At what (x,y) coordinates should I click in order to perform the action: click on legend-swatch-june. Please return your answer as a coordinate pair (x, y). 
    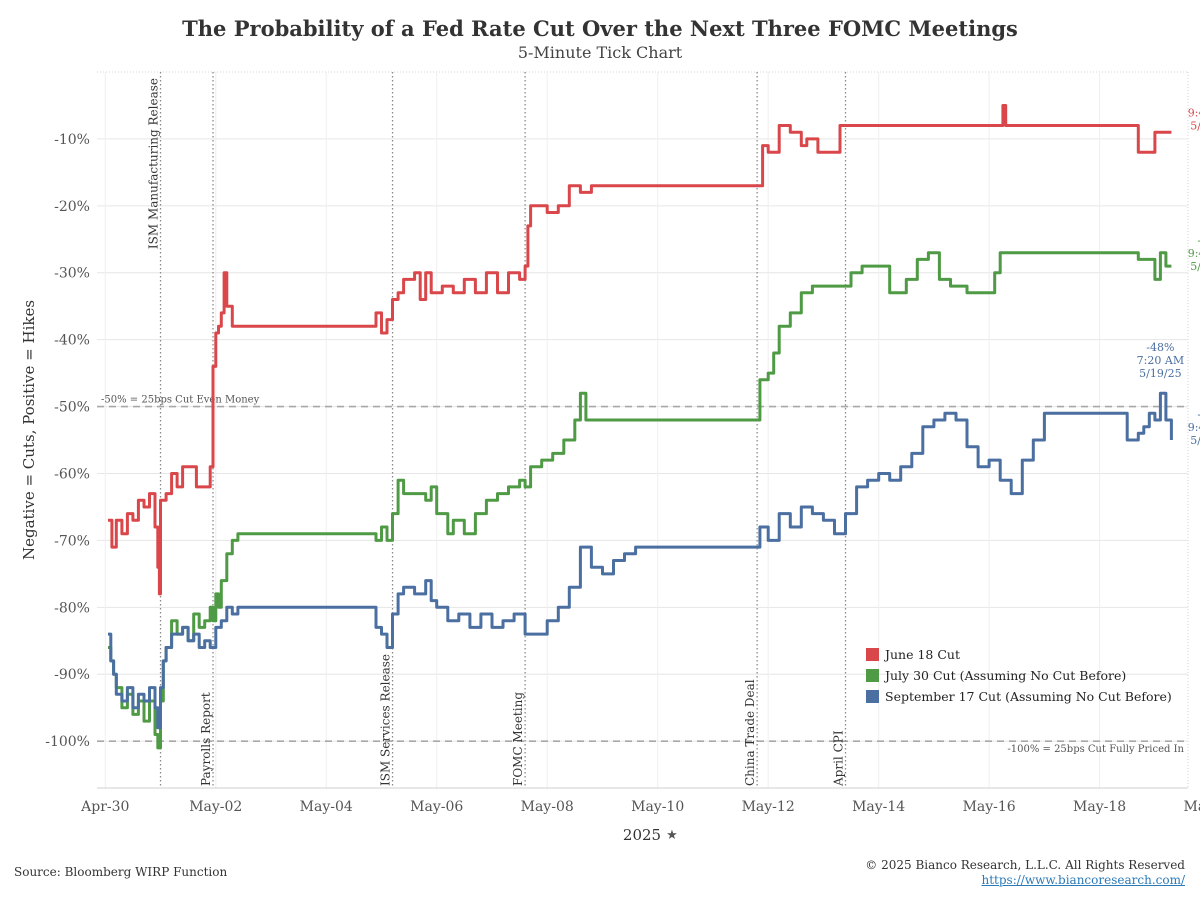
    Looking at the image, I should click on (872, 654).